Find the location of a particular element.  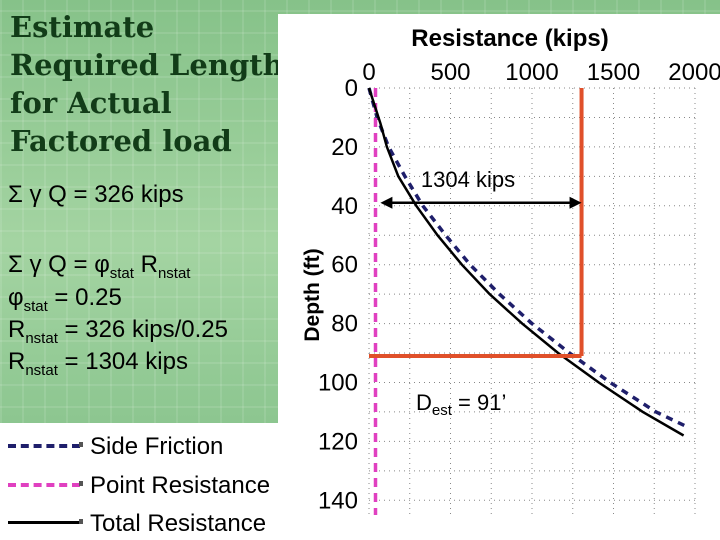

title-line: Factored load is located at coordinates (121, 141).